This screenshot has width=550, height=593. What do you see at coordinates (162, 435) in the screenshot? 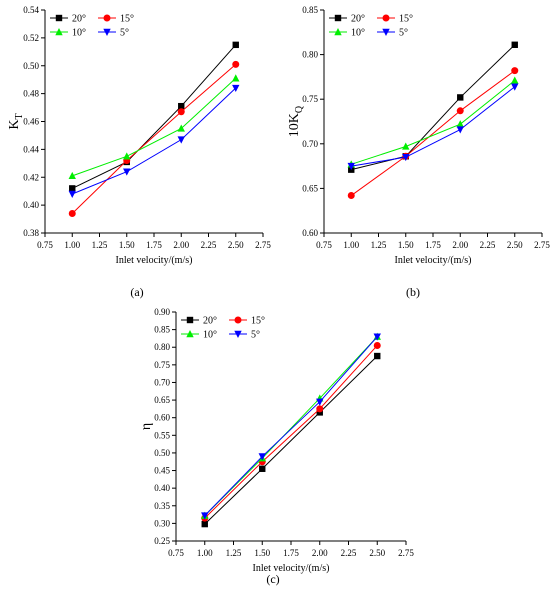
I see `y-tick-label: 0.55` at bounding box center [162, 435].